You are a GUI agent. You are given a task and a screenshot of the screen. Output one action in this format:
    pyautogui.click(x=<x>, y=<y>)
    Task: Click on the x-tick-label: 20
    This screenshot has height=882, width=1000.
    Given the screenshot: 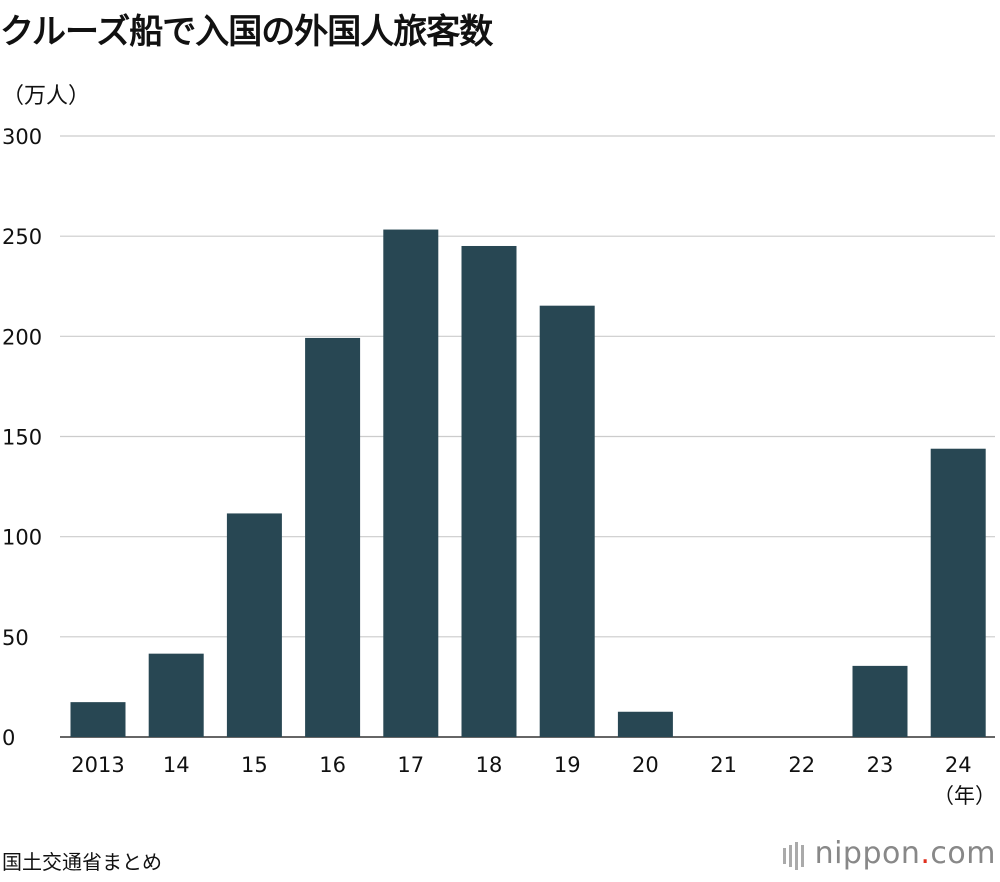 What is the action you would take?
    pyautogui.click(x=645, y=765)
    